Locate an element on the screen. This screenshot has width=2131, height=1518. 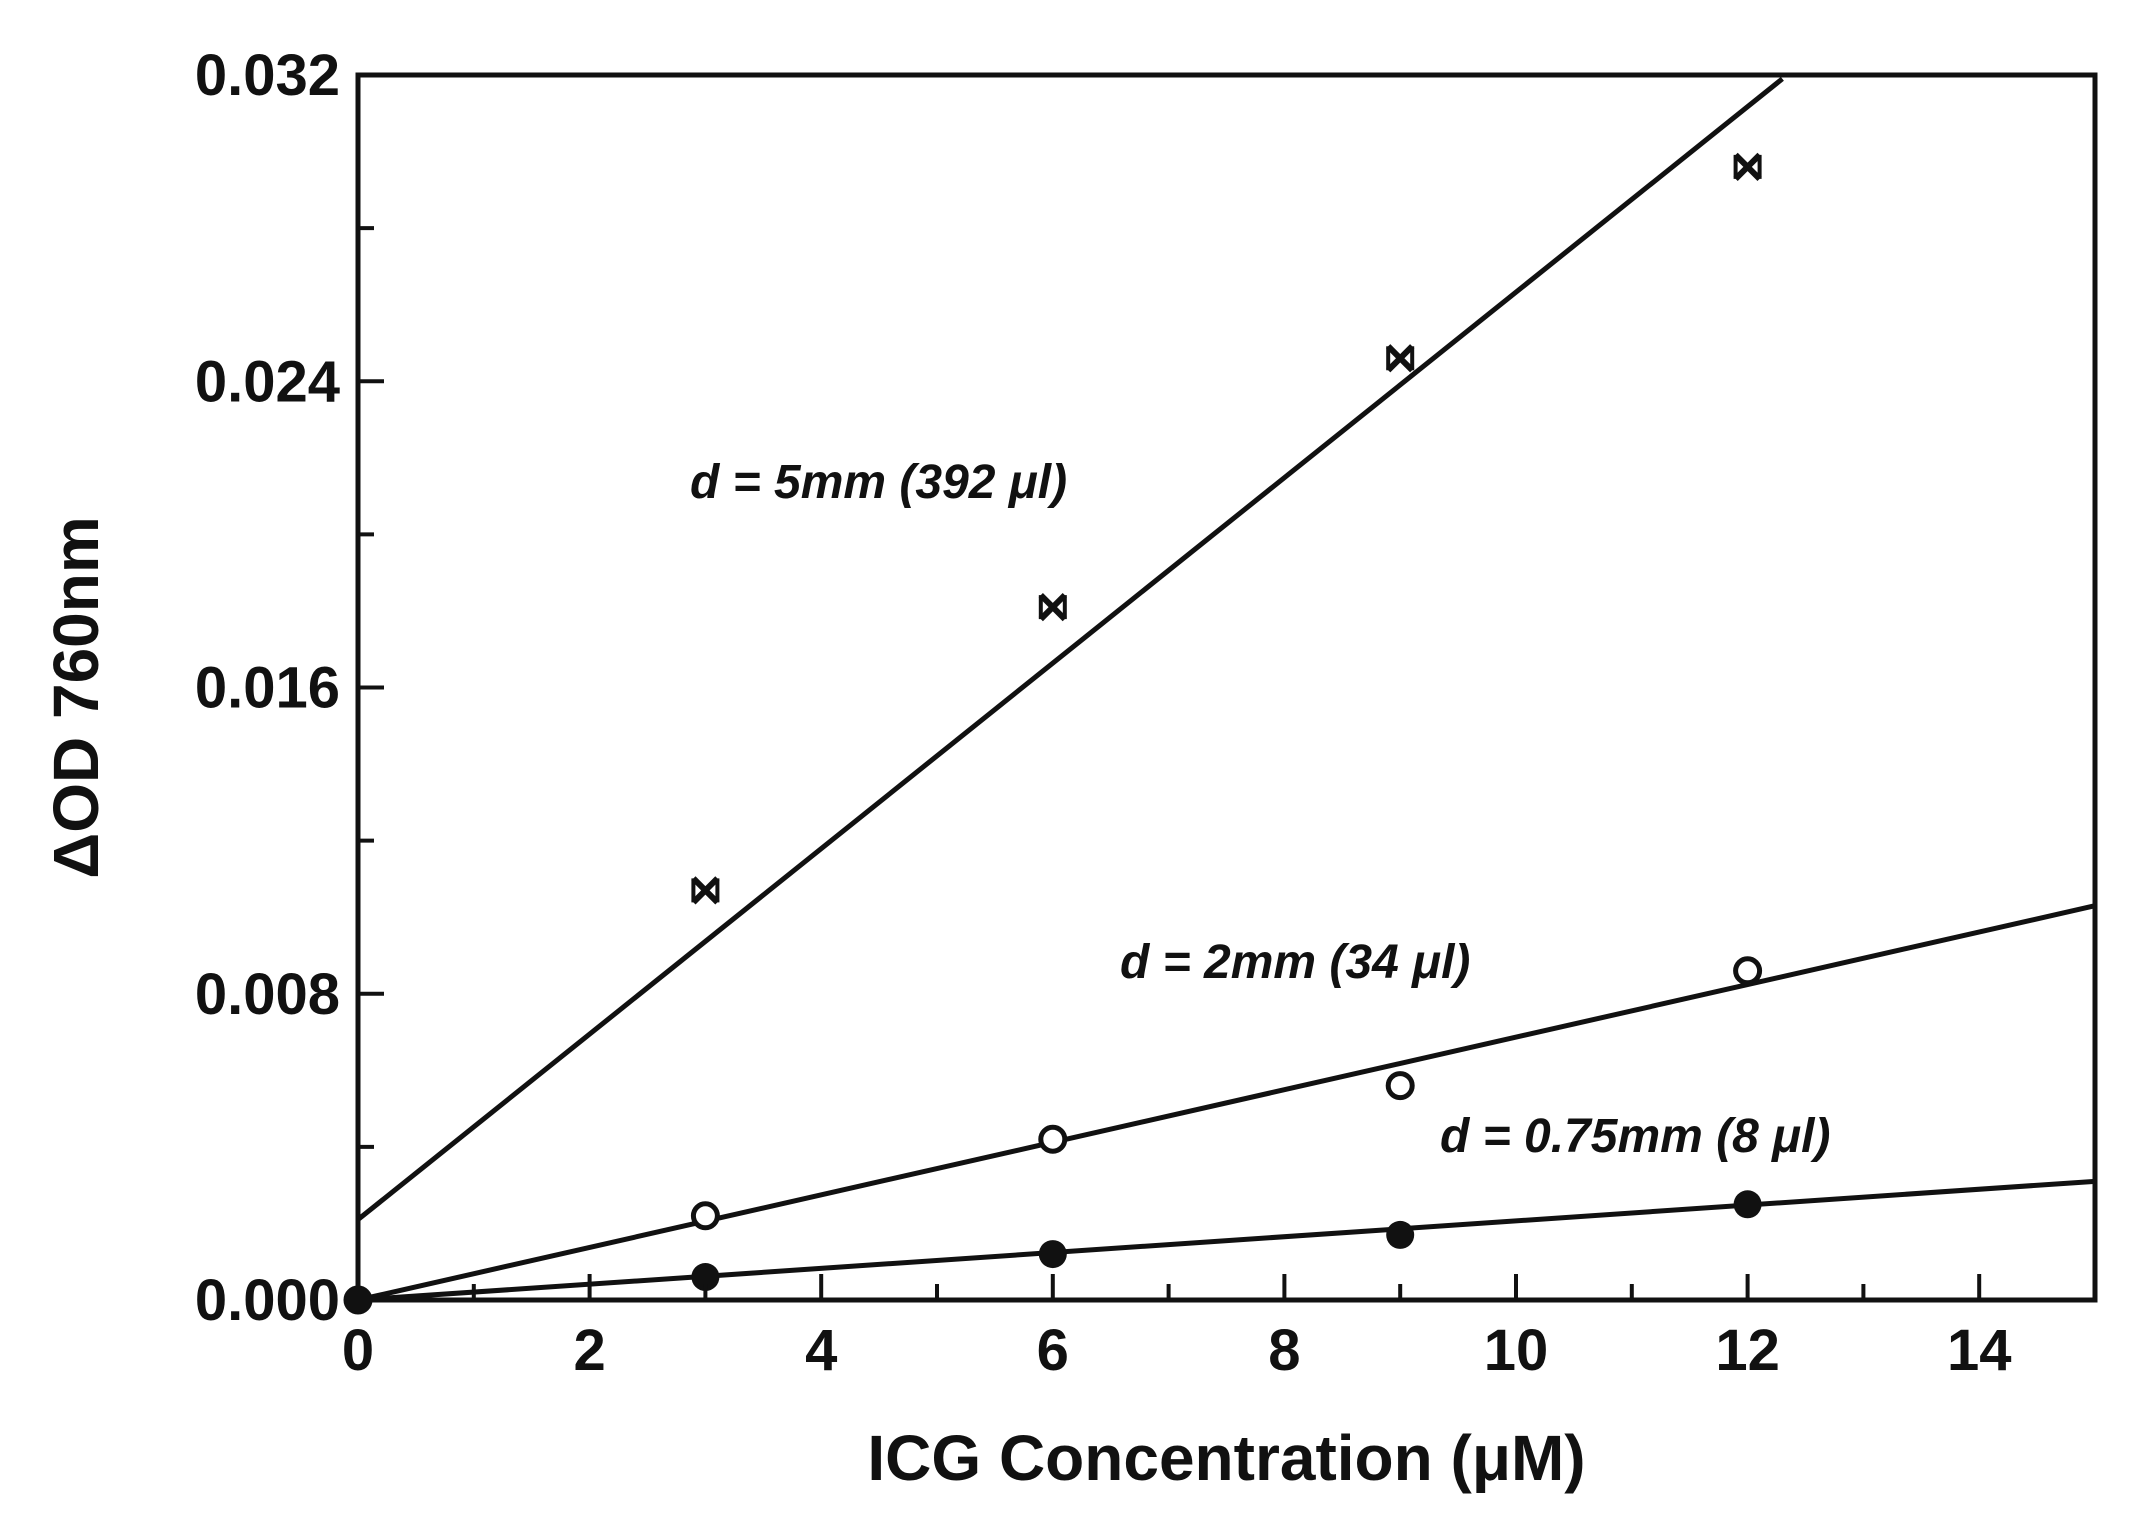
x-tick-label: 0 is located at coordinates (358, 1350).